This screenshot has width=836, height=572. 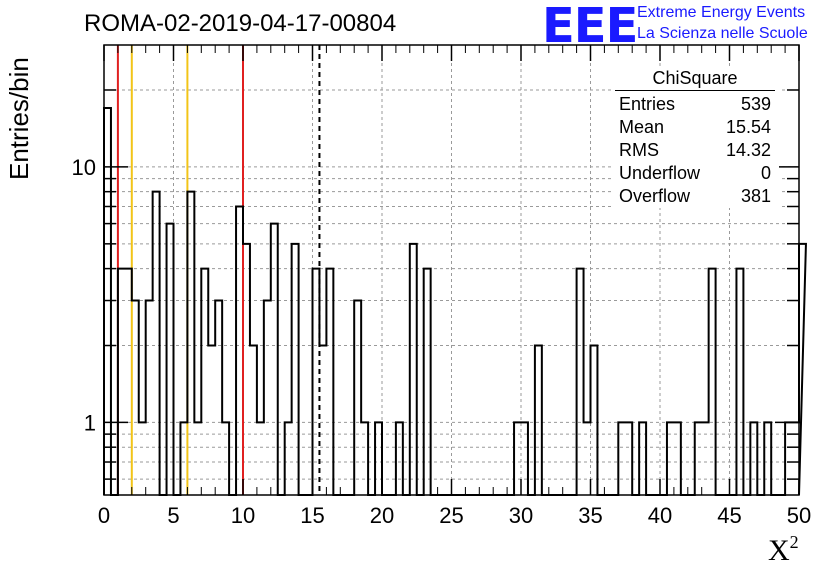 What do you see at coordinates (755, 104) in the screenshot?
I see `stats-value: 539` at bounding box center [755, 104].